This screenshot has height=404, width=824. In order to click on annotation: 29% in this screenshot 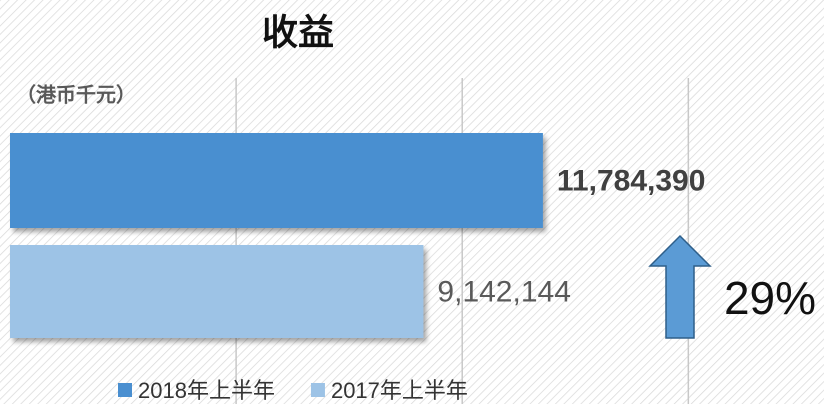, I will do `click(770, 298)`.